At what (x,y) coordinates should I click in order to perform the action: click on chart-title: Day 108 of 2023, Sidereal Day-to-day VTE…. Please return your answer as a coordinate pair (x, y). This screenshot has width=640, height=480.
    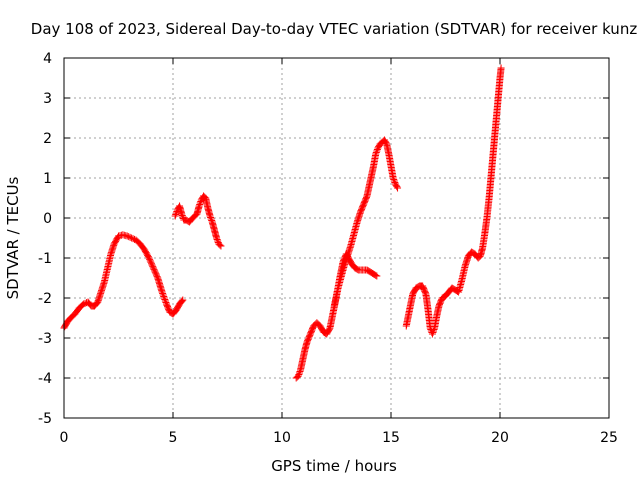
    Looking at the image, I should click on (334, 29).